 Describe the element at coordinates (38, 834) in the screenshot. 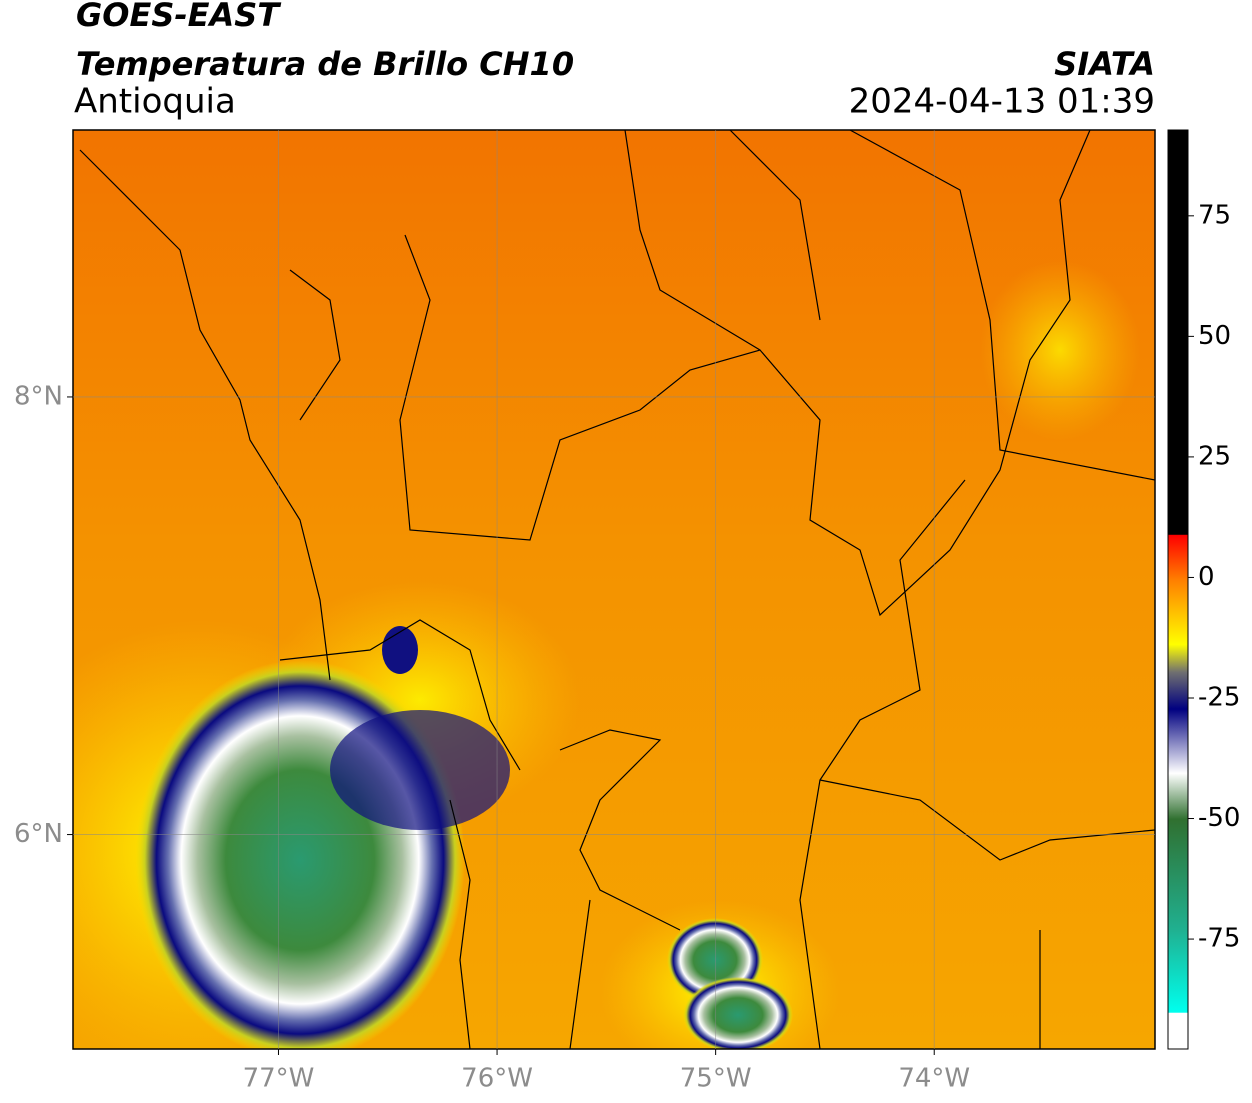

I see `y-tick-label: 6°N` at that location.